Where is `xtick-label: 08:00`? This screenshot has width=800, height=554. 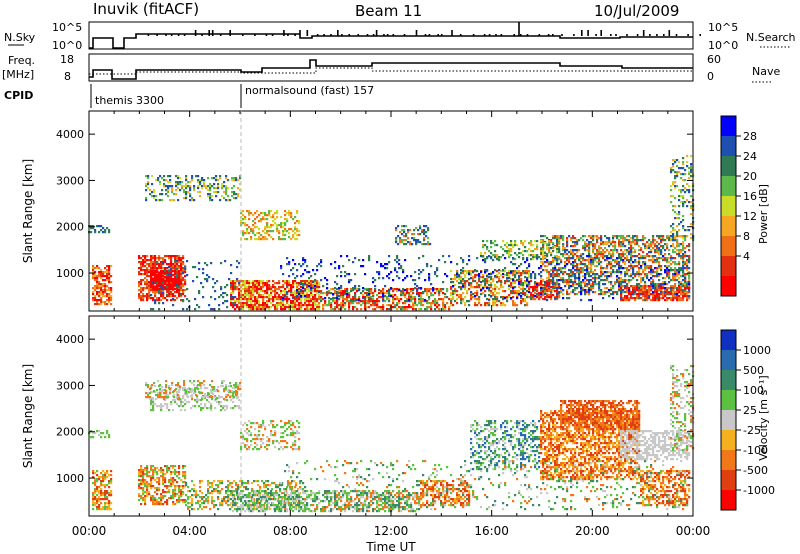
xtick-label: 08:00 is located at coordinates (290, 531).